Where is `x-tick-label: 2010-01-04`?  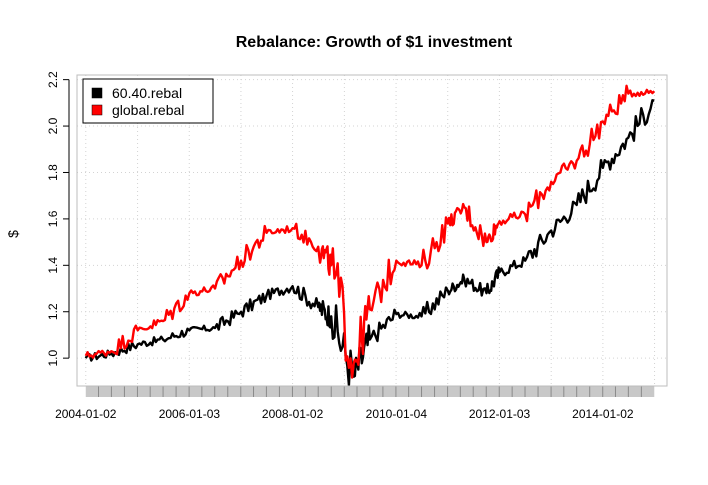 x-tick-label: 2010-01-04 is located at coordinates (397, 414).